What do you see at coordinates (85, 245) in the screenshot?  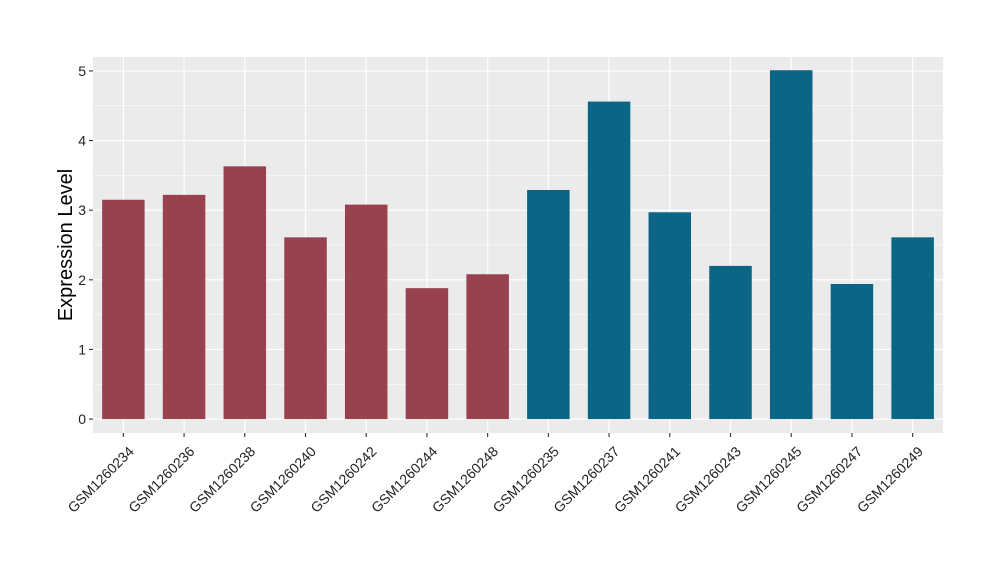 I see `y-axis: 0 1 2 3 4 5` at bounding box center [85, 245].